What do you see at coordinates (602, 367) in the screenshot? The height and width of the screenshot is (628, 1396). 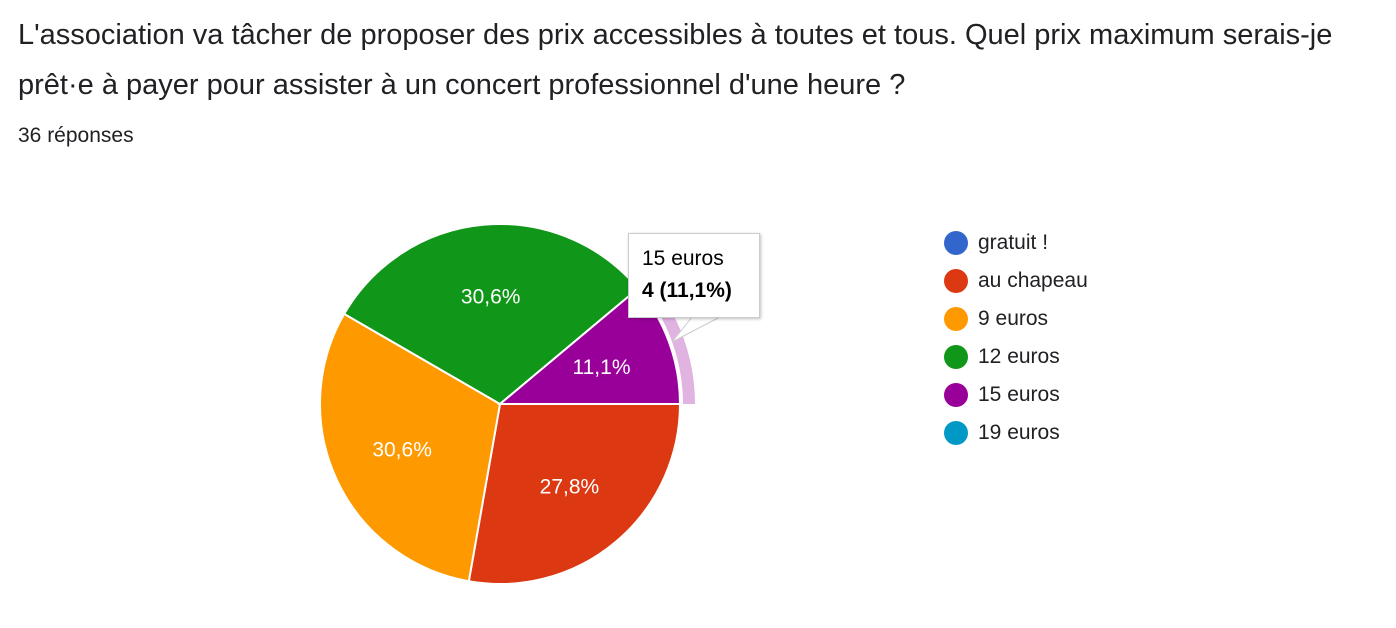 I see `slice-label: 11,1%` at bounding box center [602, 367].